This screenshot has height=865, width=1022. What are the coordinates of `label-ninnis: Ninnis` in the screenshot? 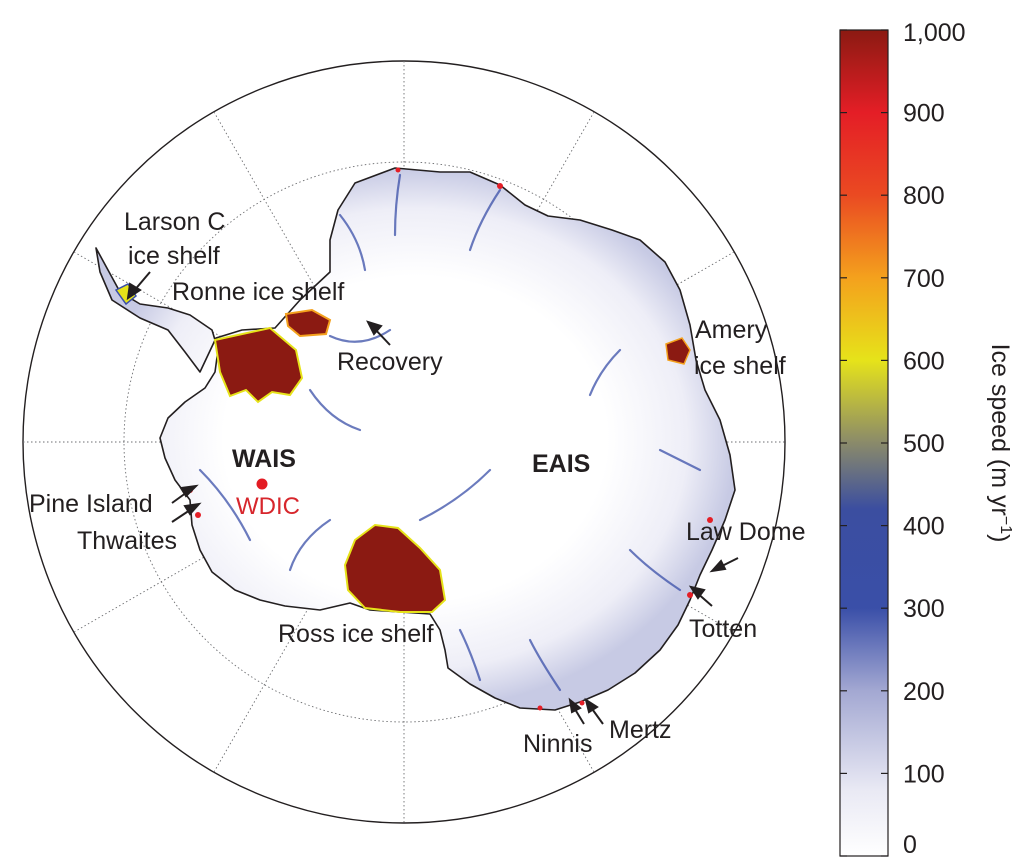 It's located at (557, 744).